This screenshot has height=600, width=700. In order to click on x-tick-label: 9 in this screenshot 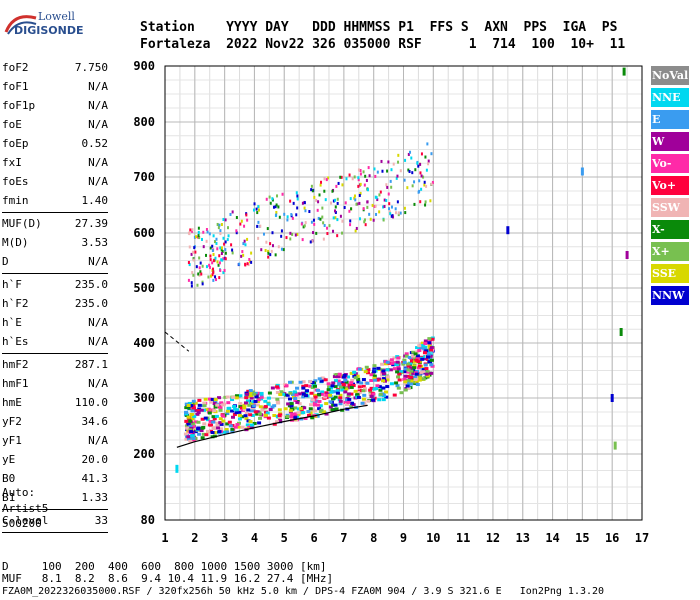, I will do `click(403, 538)`.